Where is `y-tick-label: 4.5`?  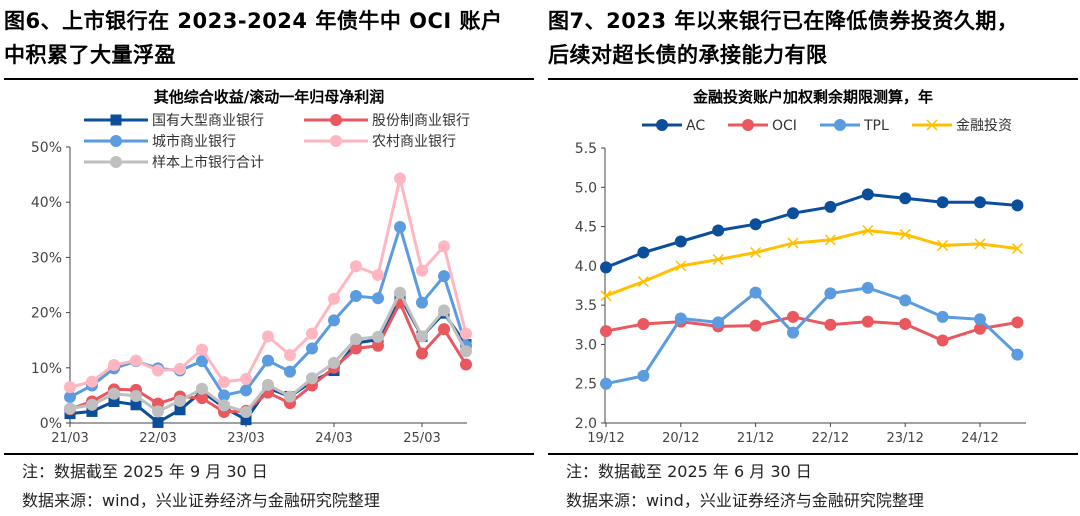 y-tick-label: 4.5 is located at coordinates (586, 228).